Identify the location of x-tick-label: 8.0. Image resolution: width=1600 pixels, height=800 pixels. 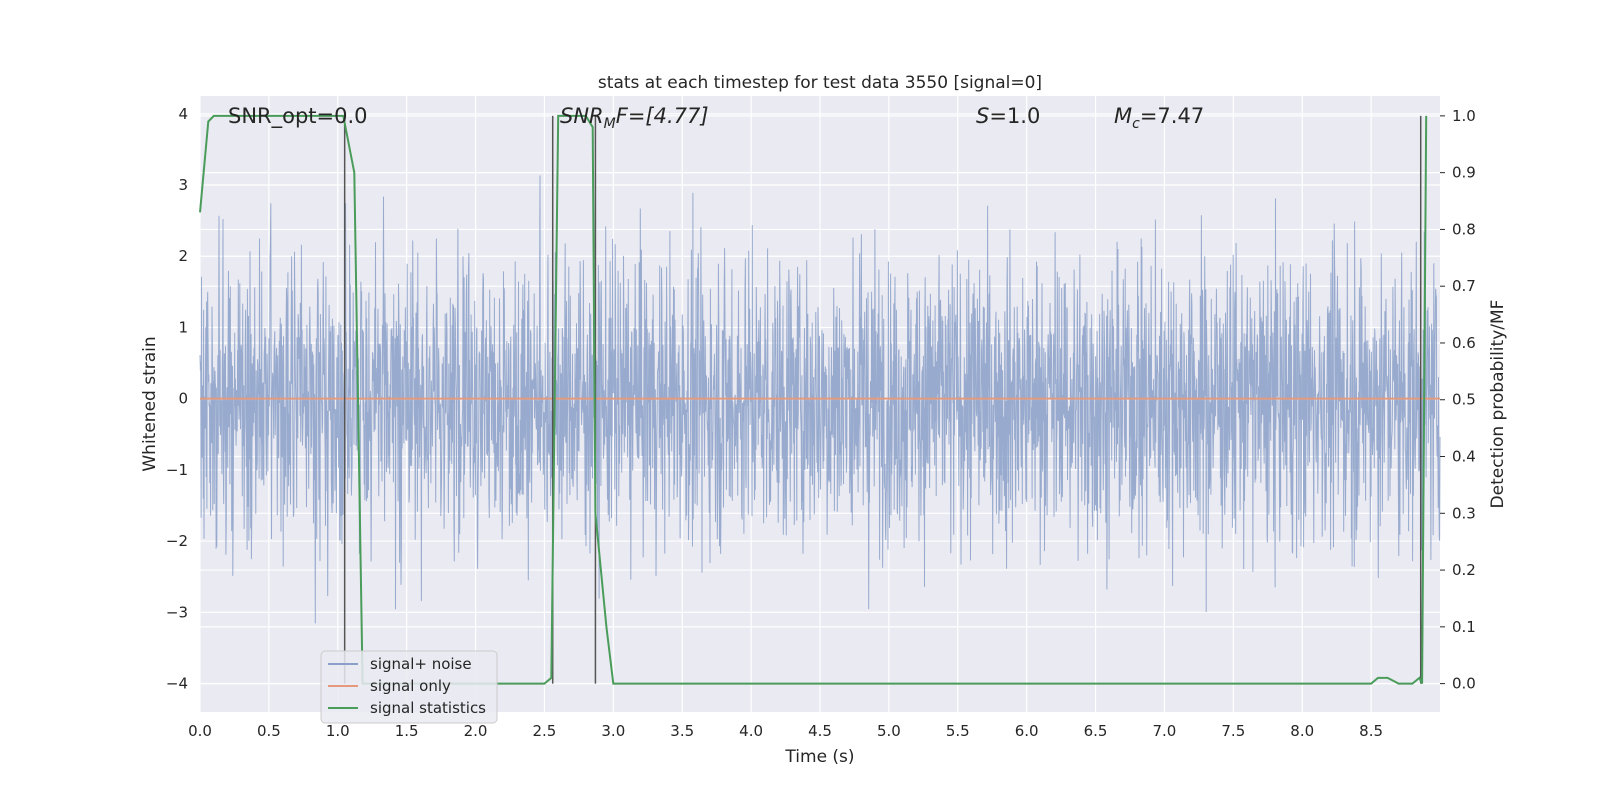
(1302, 731).